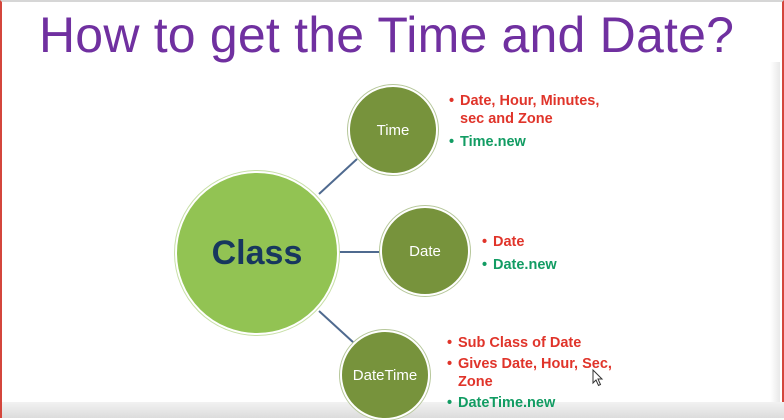  I want to click on bullet-item: Sub Class of Date, so click(532, 343).